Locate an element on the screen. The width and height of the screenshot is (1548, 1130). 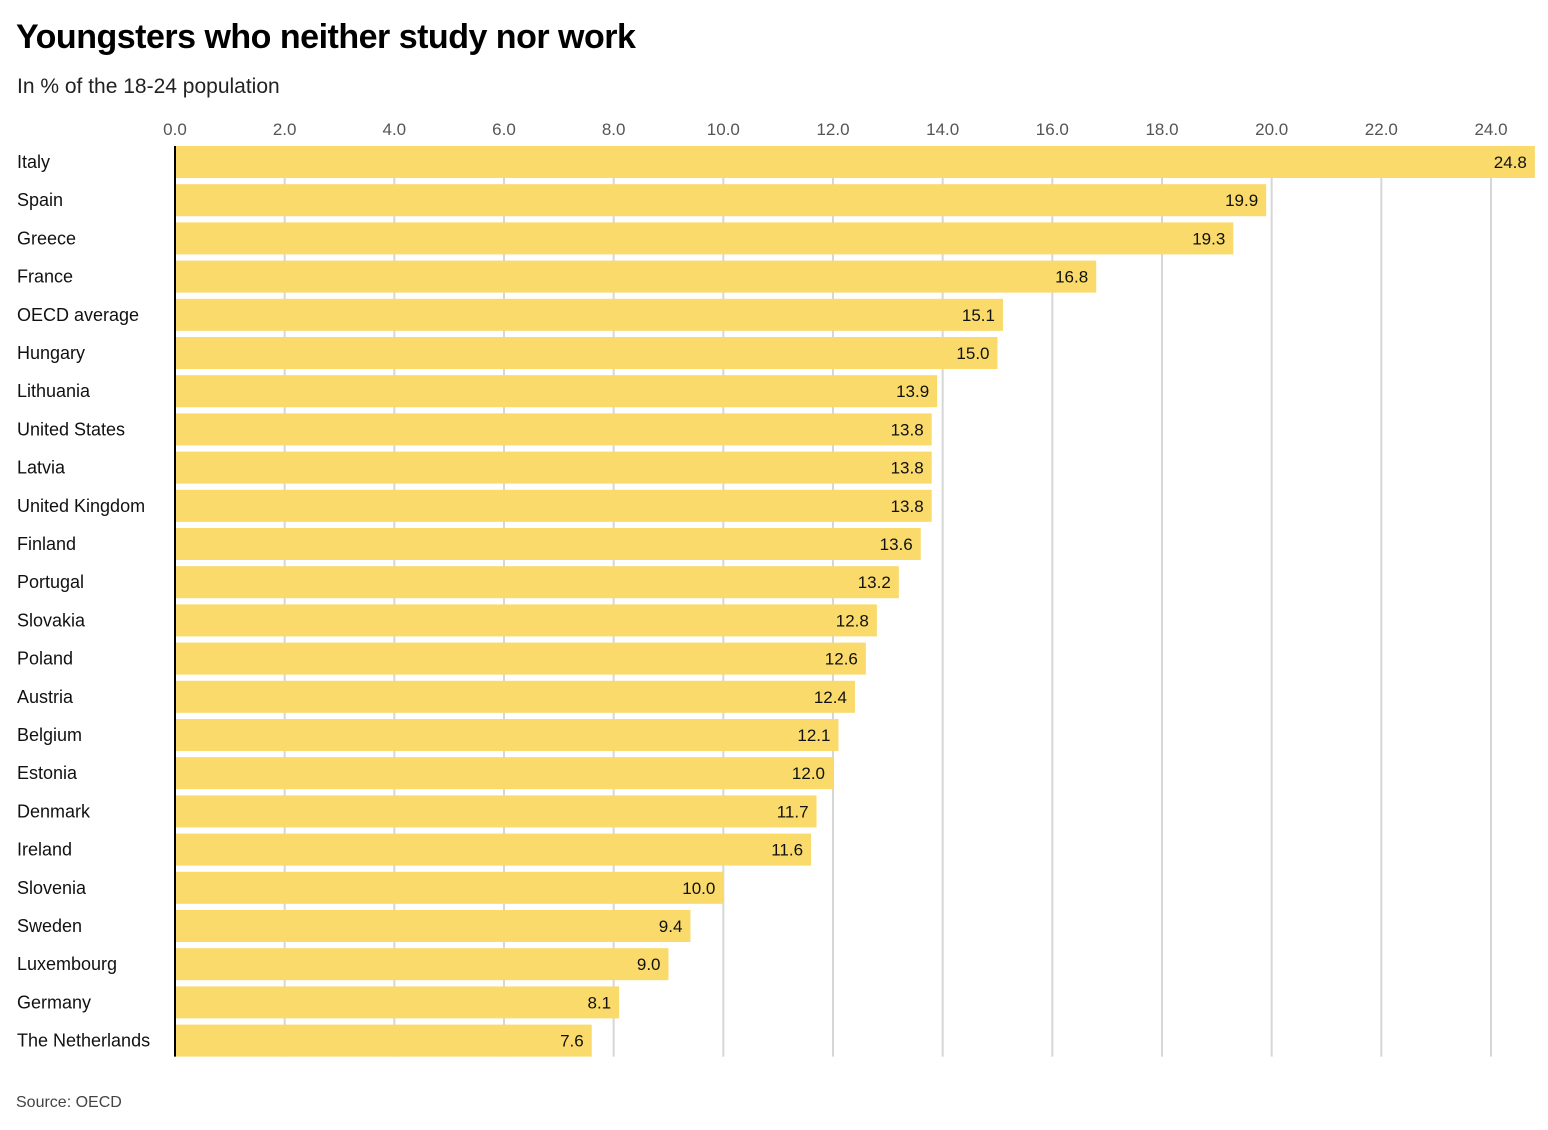
value-label: 12.6 is located at coordinates (841, 659).